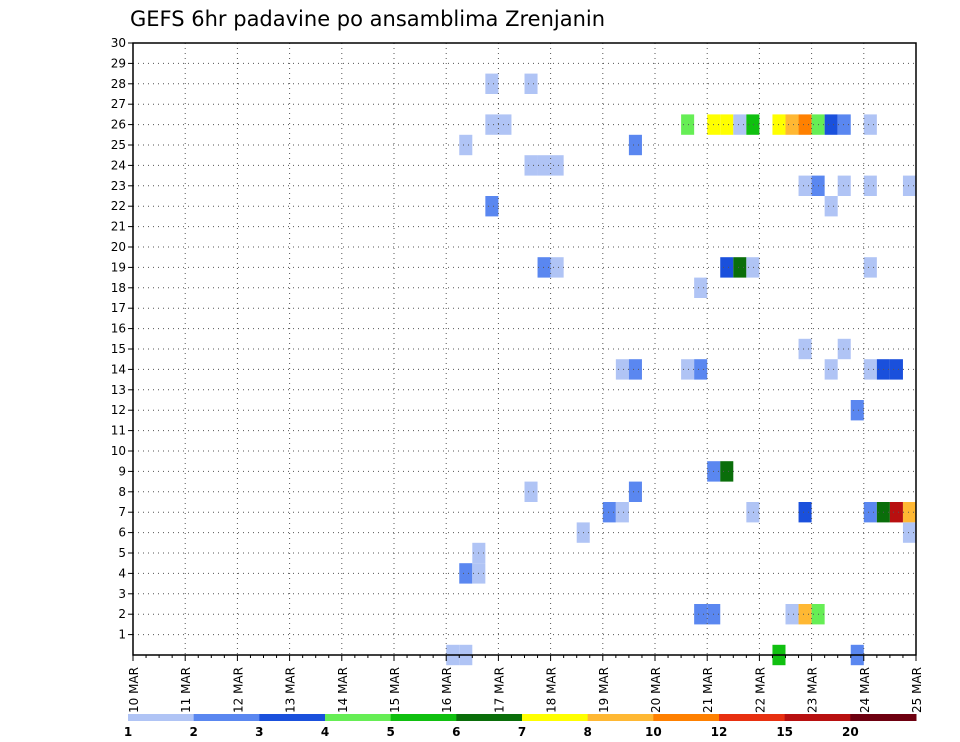 This screenshot has width=960, height=742. I want to click on x-tick-label: 23 MAR, so click(813, 690).